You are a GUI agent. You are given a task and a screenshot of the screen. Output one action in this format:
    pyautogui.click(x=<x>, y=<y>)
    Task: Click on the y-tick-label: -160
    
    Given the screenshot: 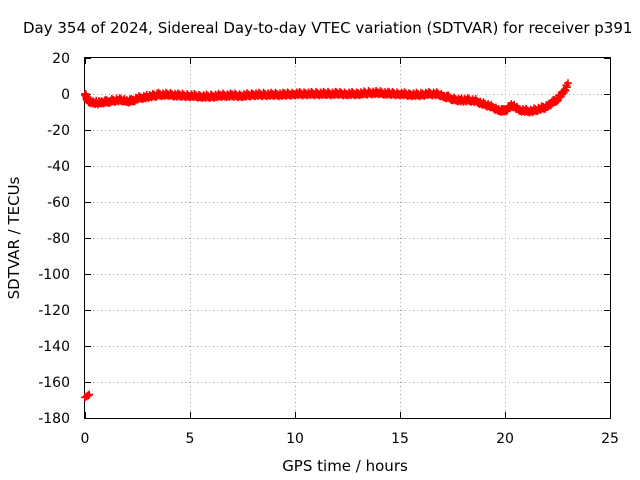 What is the action you would take?
    pyautogui.click(x=54, y=383)
    